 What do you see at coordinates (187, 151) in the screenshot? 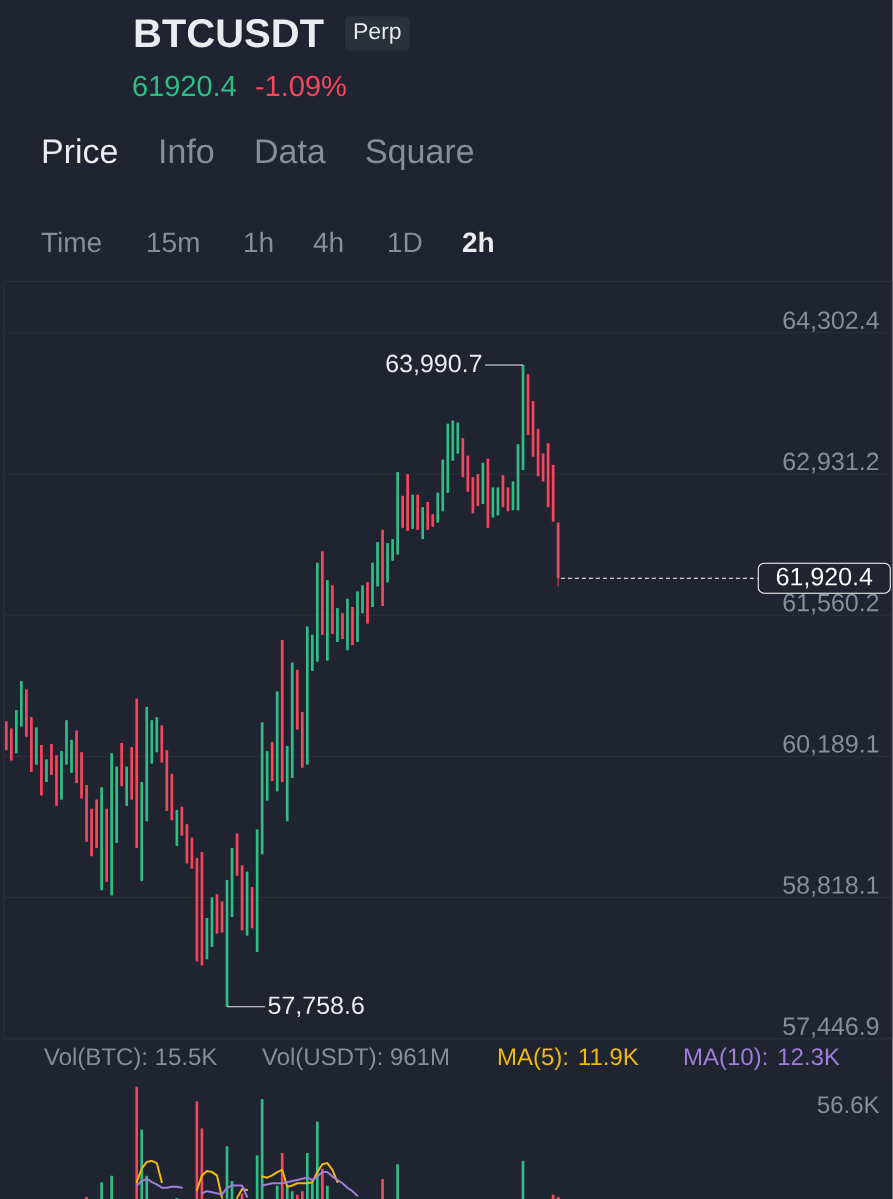
I see `text: Info` at bounding box center [187, 151].